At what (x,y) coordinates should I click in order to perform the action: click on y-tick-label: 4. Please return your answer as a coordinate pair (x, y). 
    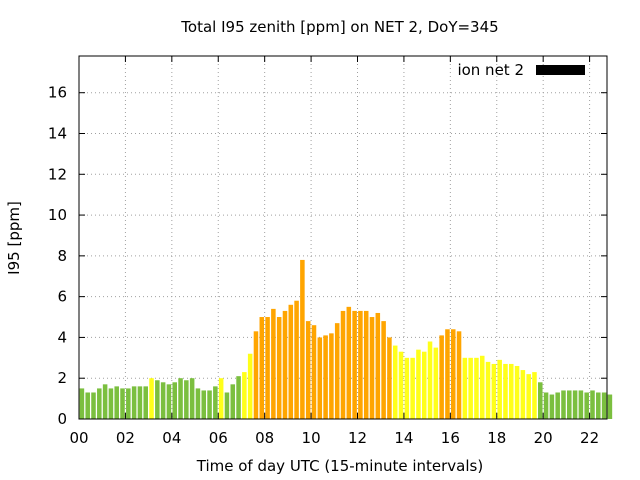
    Looking at the image, I should click on (62, 337).